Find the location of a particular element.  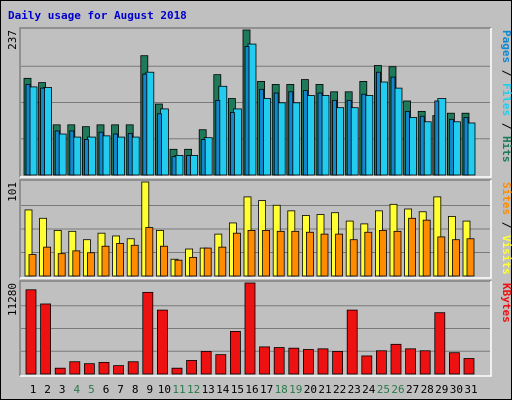

day-label-23: 23 is located at coordinates (354, 389).